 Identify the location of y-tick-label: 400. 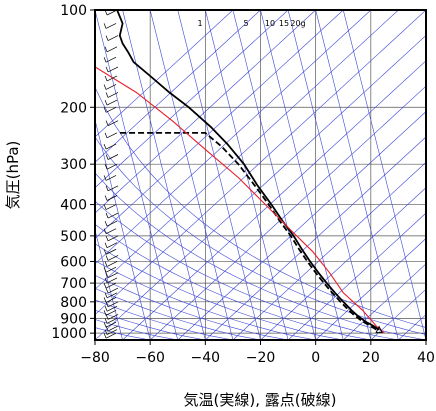
(73, 206).